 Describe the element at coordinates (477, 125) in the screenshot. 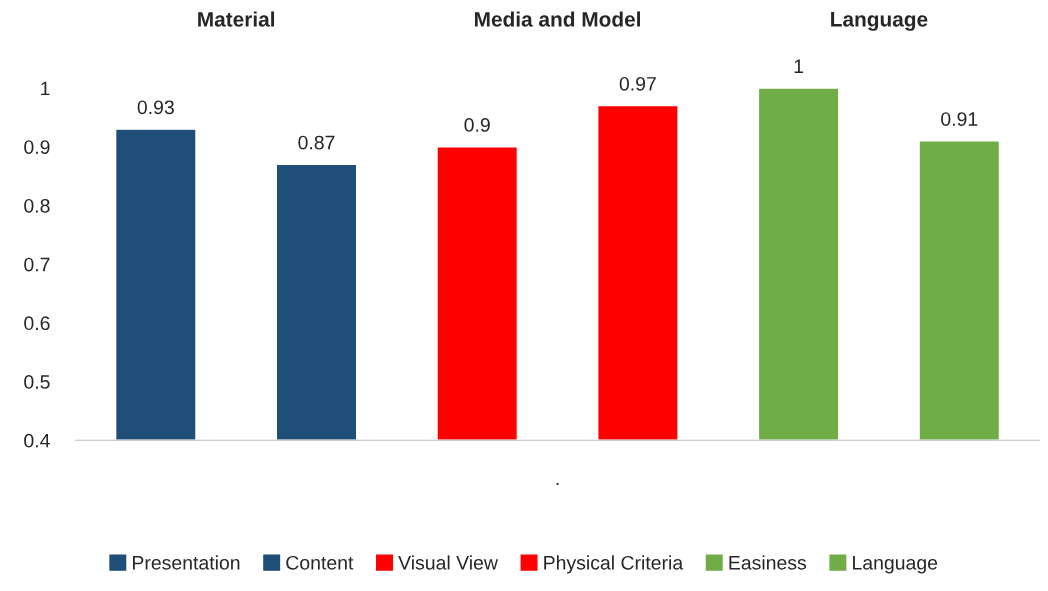

I see `data-label: 0.9` at that location.